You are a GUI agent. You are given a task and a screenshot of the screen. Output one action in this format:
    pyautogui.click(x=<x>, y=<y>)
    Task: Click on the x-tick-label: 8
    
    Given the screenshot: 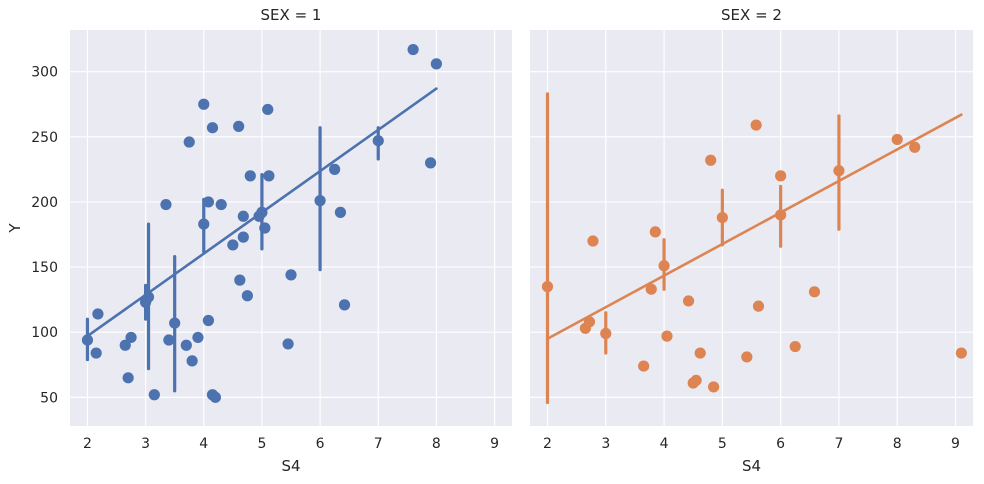 What is the action you would take?
    pyautogui.click(x=897, y=444)
    